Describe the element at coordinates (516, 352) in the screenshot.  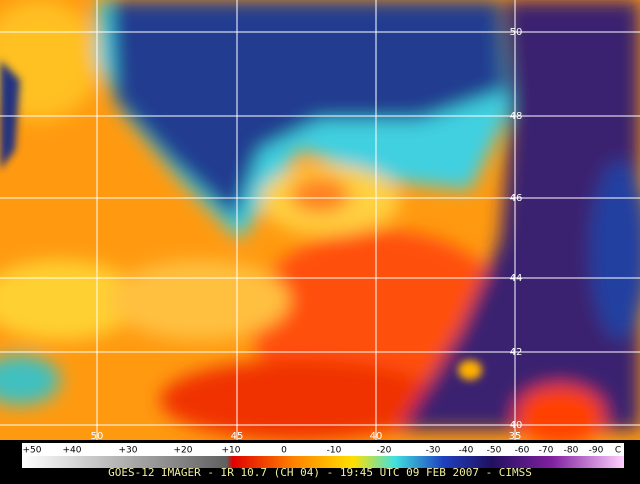
I see `latitude-label: 42` at that location.